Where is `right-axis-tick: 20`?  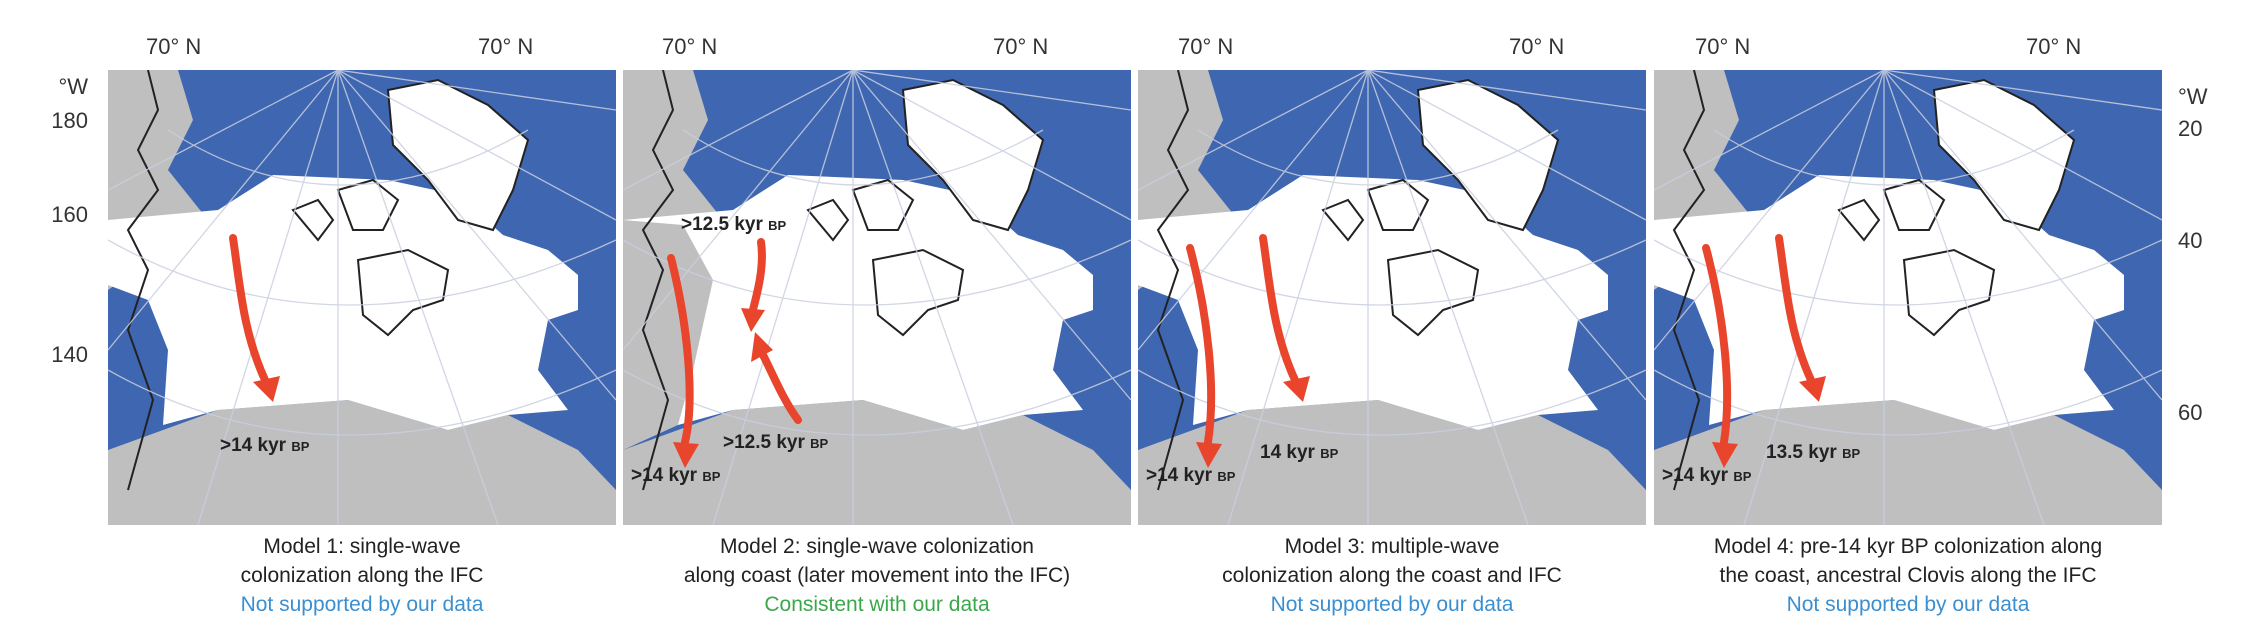 right-axis-tick: 20 is located at coordinates (2190, 128).